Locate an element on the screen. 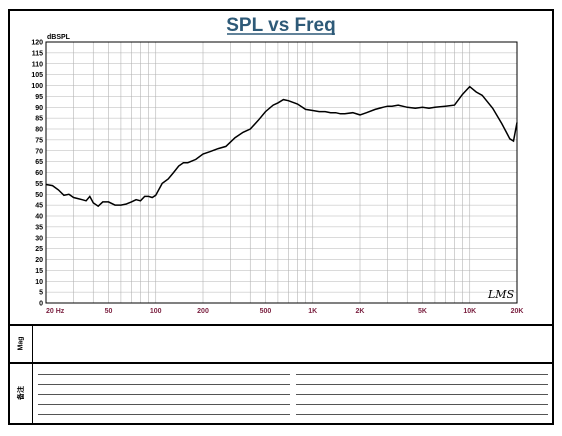 The image size is (562, 436). x-tick-label: 100 is located at coordinates (156, 311).